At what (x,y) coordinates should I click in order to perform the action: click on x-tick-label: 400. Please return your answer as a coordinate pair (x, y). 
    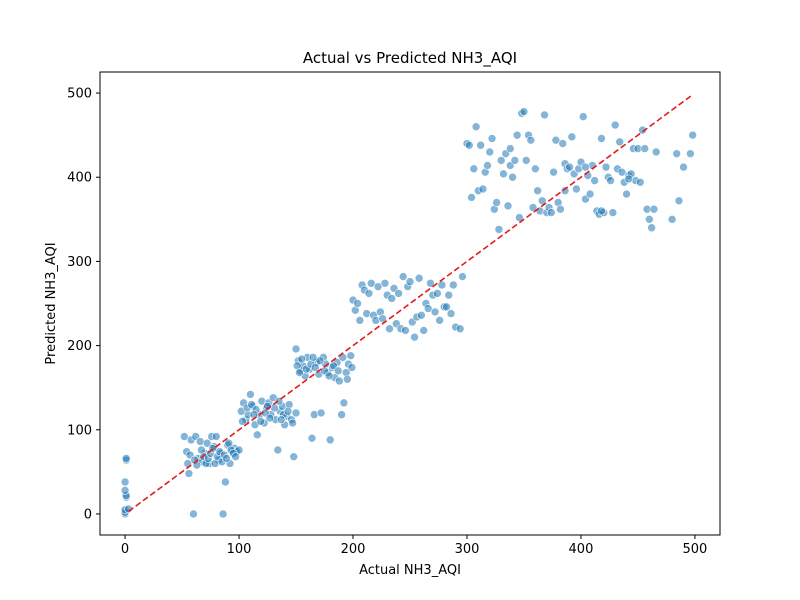
    Looking at the image, I should click on (581, 549).